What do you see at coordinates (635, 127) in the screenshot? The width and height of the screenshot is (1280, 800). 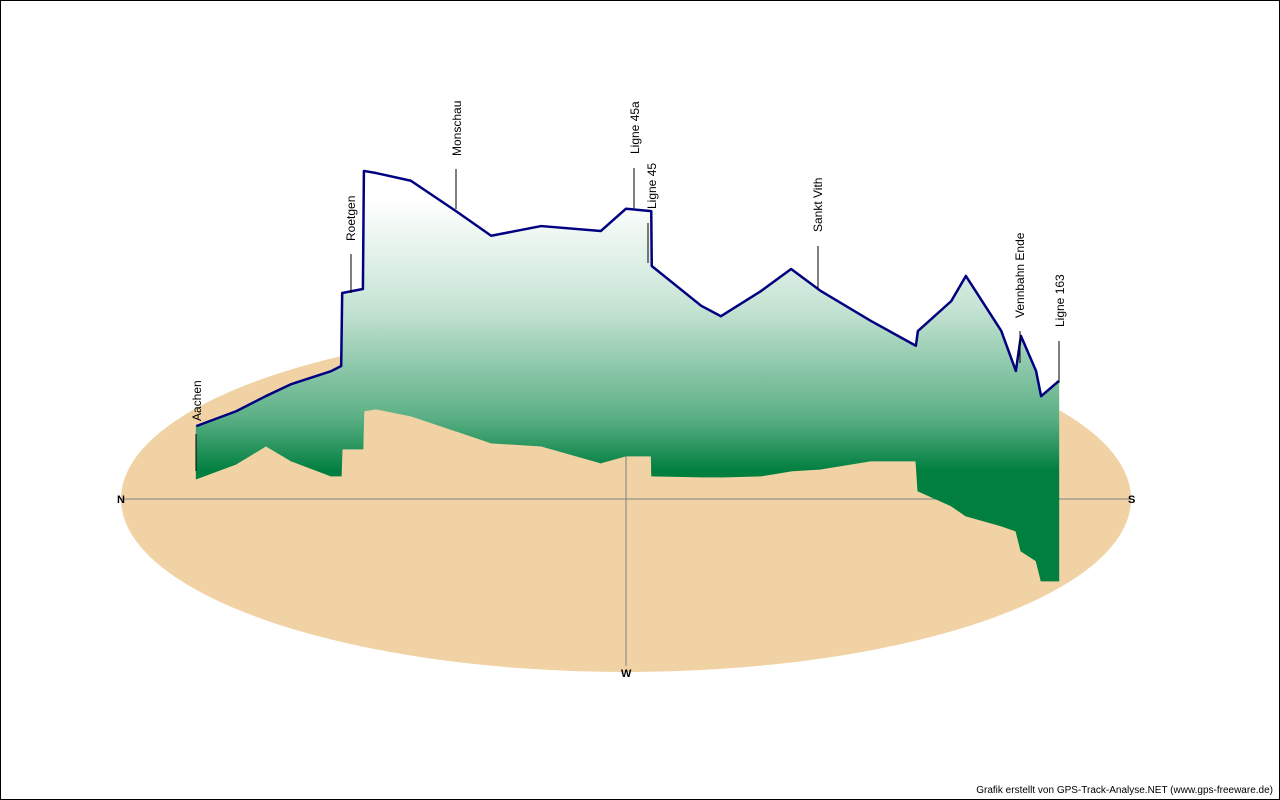 I see `waypoint-label: Ligne 45a` at bounding box center [635, 127].